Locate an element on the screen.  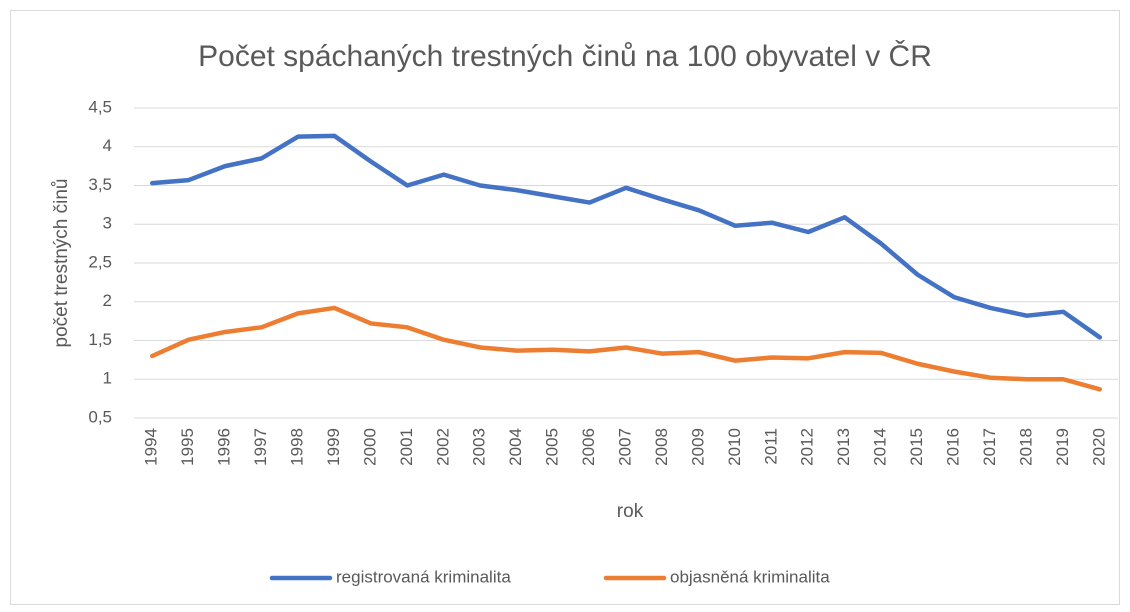
x-tick-label: 2004 is located at coordinates (515, 447).